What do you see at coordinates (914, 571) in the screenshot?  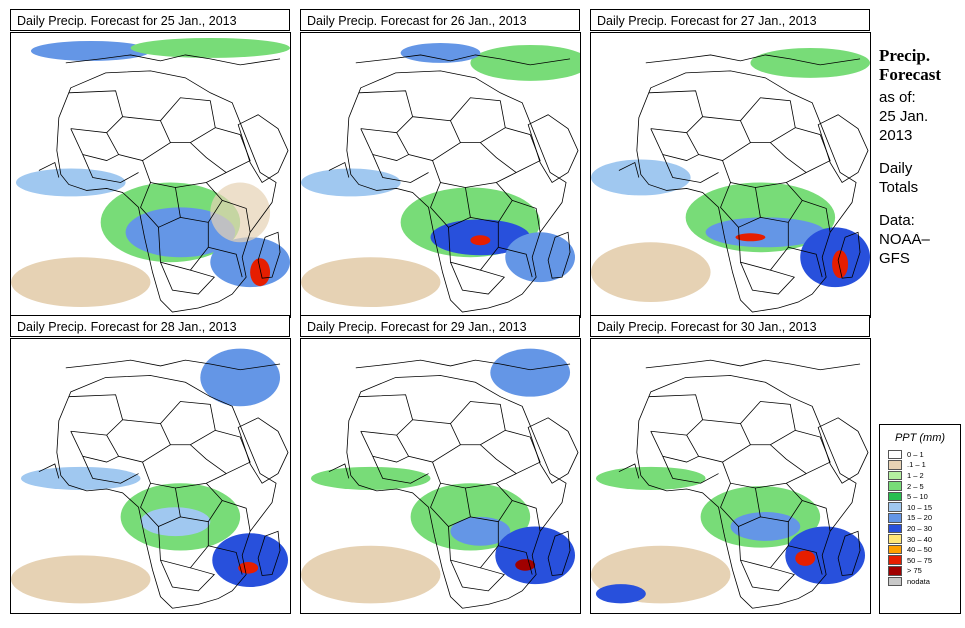 I see `legend-label: > 75` at bounding box center [914, 571].